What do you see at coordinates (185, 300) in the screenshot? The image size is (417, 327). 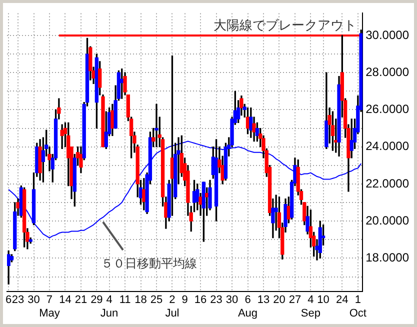 I see `x-tick-label: 9` at bounding box center [185, 300].